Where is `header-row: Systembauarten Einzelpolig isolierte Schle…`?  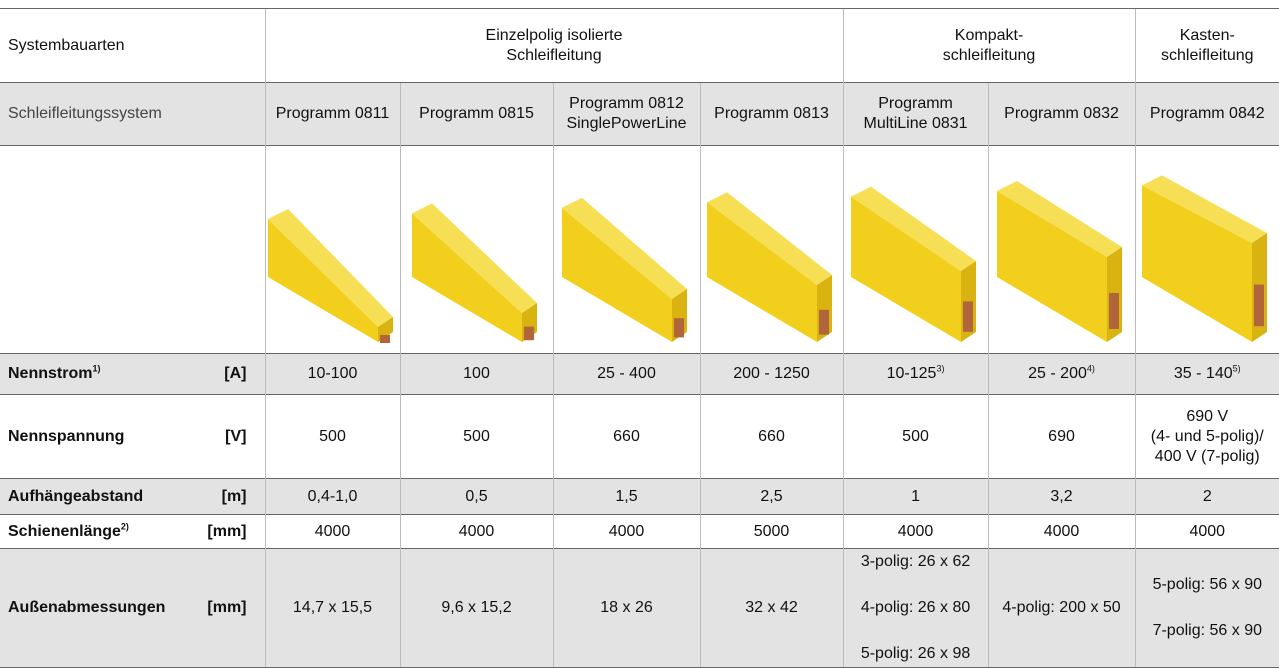 header-row: Systembauarten Einzelpolig isolierte Schle… is located at coordinates (639, 45).